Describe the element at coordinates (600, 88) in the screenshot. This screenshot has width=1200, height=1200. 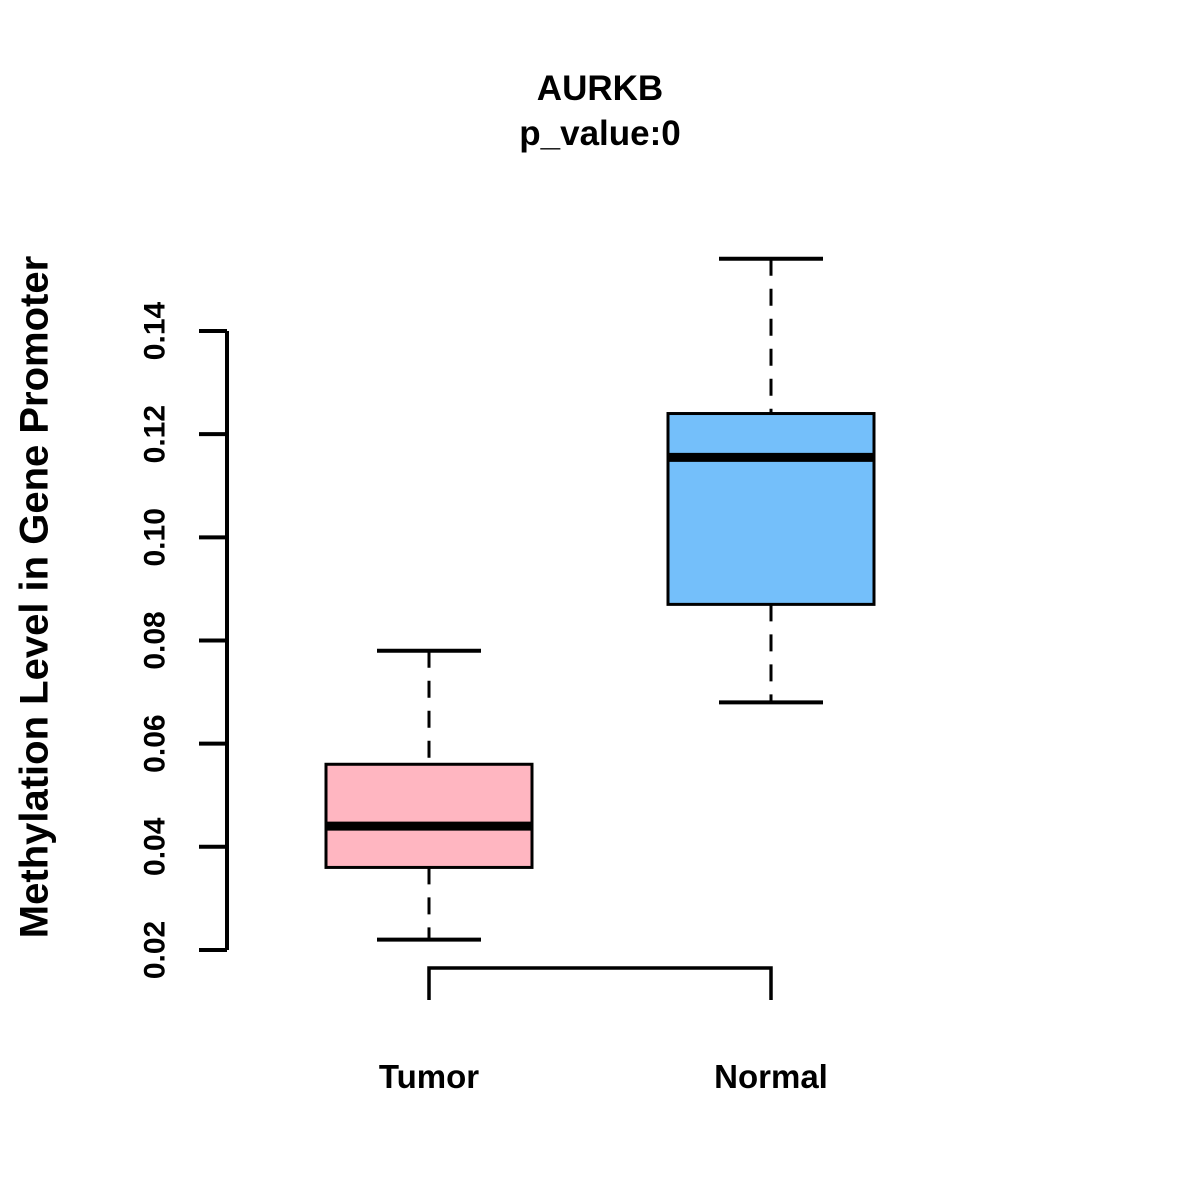
I see `chart-title: AURKB` at that location.